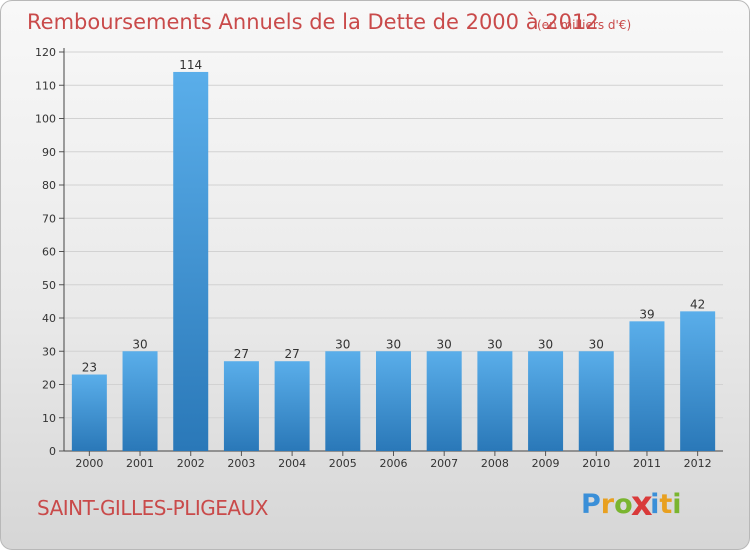 This screenshot has width=750, height=550. Describe the element at coordinates (45, 52) in the screenshot. I see `y-tick-label: 120` at that location.